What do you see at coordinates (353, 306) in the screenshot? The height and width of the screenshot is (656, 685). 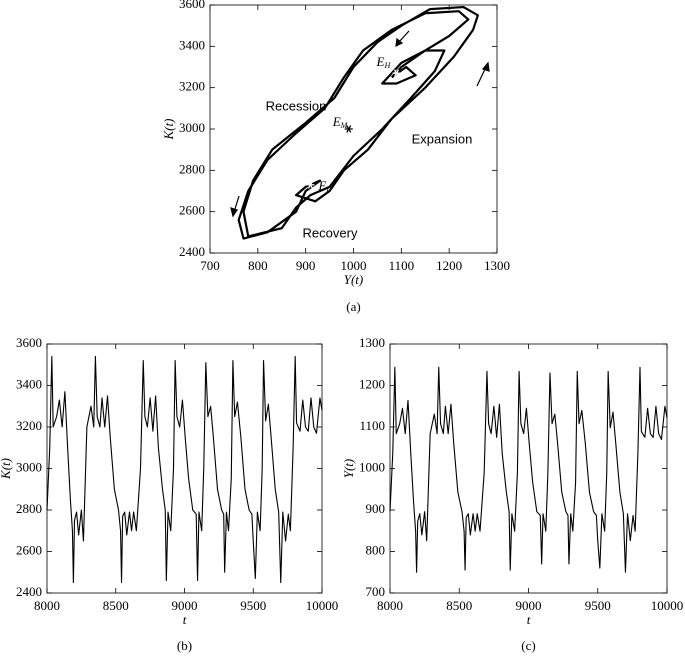 I see `caption: (a)` at bounding box center [353, 306].